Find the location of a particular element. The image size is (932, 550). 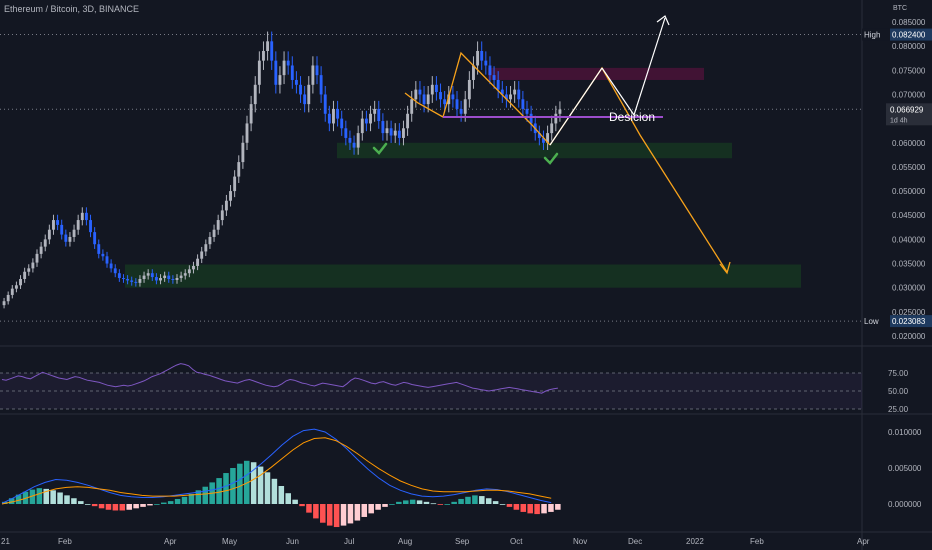

price-tick-label: 0.060000 is located at coordinates (909, 143).